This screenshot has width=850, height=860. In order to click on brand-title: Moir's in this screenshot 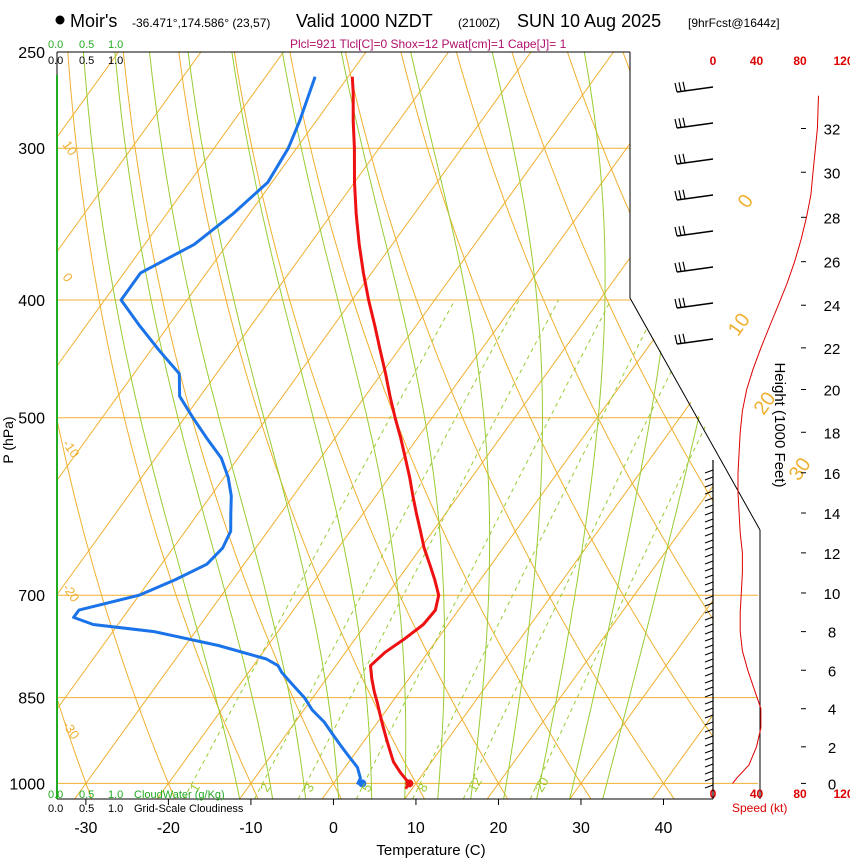, I will do `click(93, 21)`.